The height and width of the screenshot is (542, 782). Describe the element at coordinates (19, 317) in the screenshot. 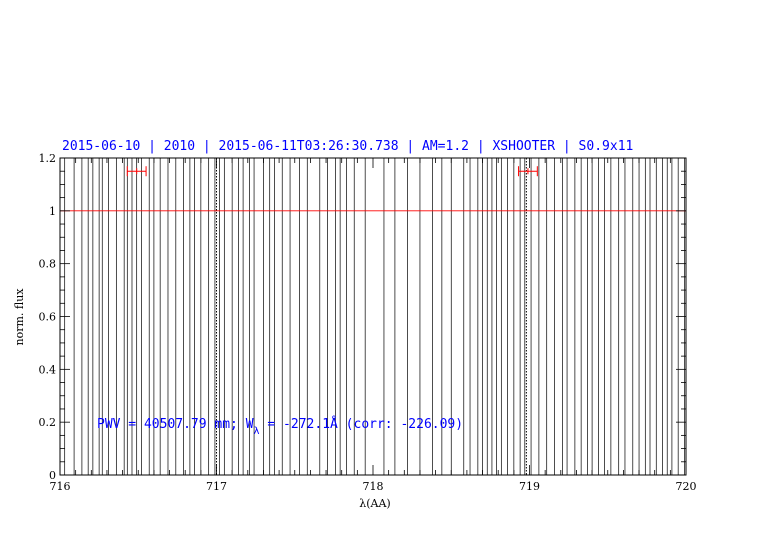

I see `y-axis-label: norm. flux` at that location.